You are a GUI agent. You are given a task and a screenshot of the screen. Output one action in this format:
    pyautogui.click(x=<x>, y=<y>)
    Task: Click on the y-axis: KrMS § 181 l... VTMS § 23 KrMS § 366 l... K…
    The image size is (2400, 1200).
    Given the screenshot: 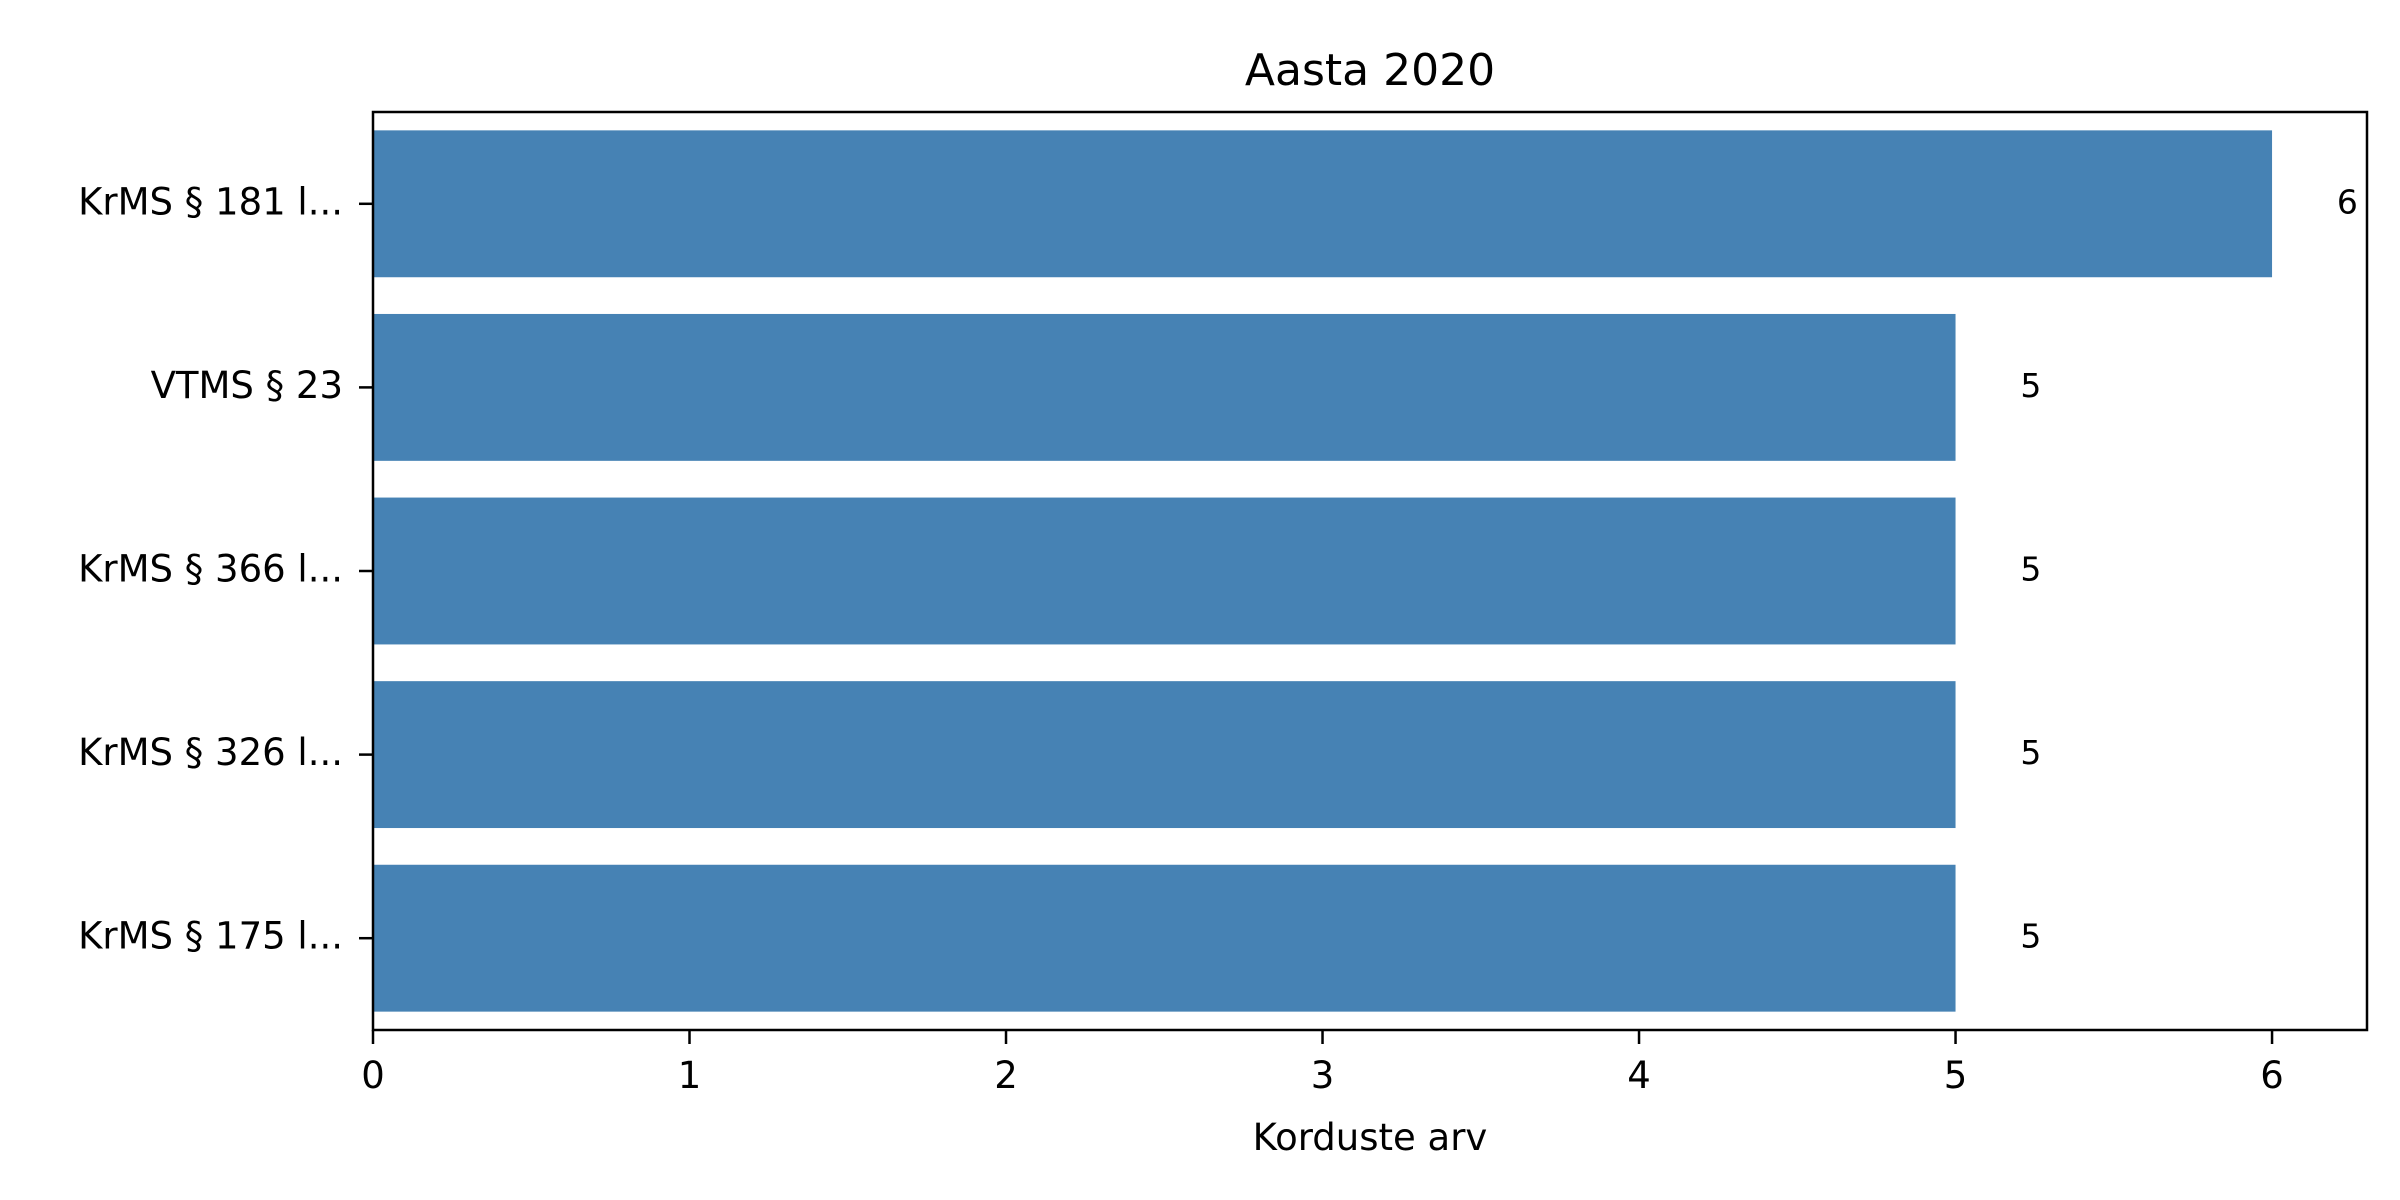 What is the action you would take?
    pyautogui.click(x=225, y=569)
    